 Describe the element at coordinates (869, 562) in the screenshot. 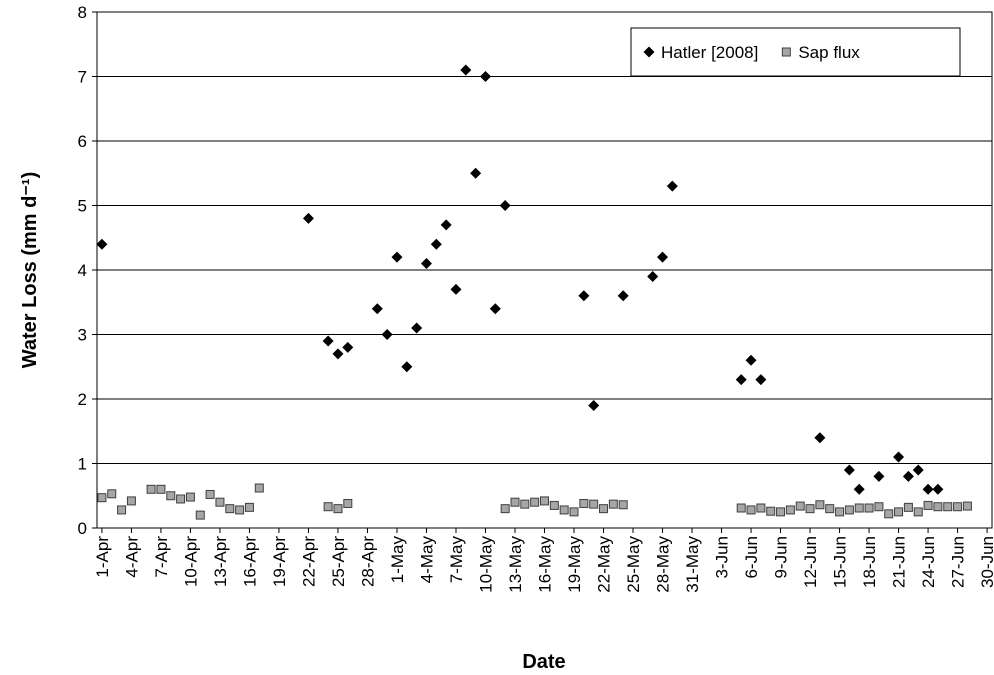

I see `x-tick-label: 18-Jun` at that location.